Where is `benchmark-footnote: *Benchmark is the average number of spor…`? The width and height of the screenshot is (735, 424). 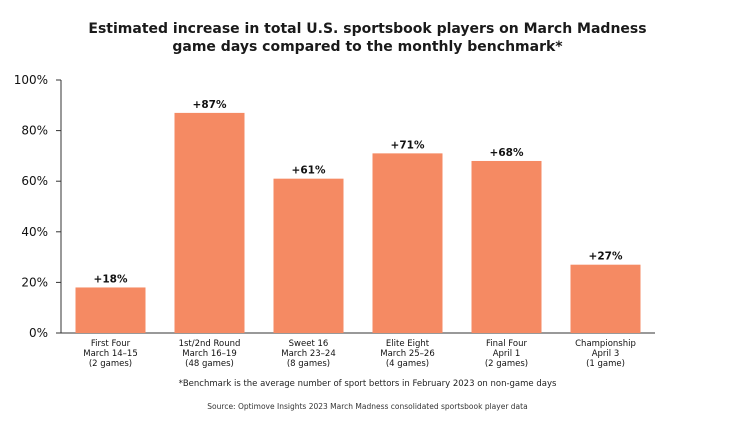 benchmark-footnote: *Benchmark is the average number of spor… is located at coordinates (367, 384).